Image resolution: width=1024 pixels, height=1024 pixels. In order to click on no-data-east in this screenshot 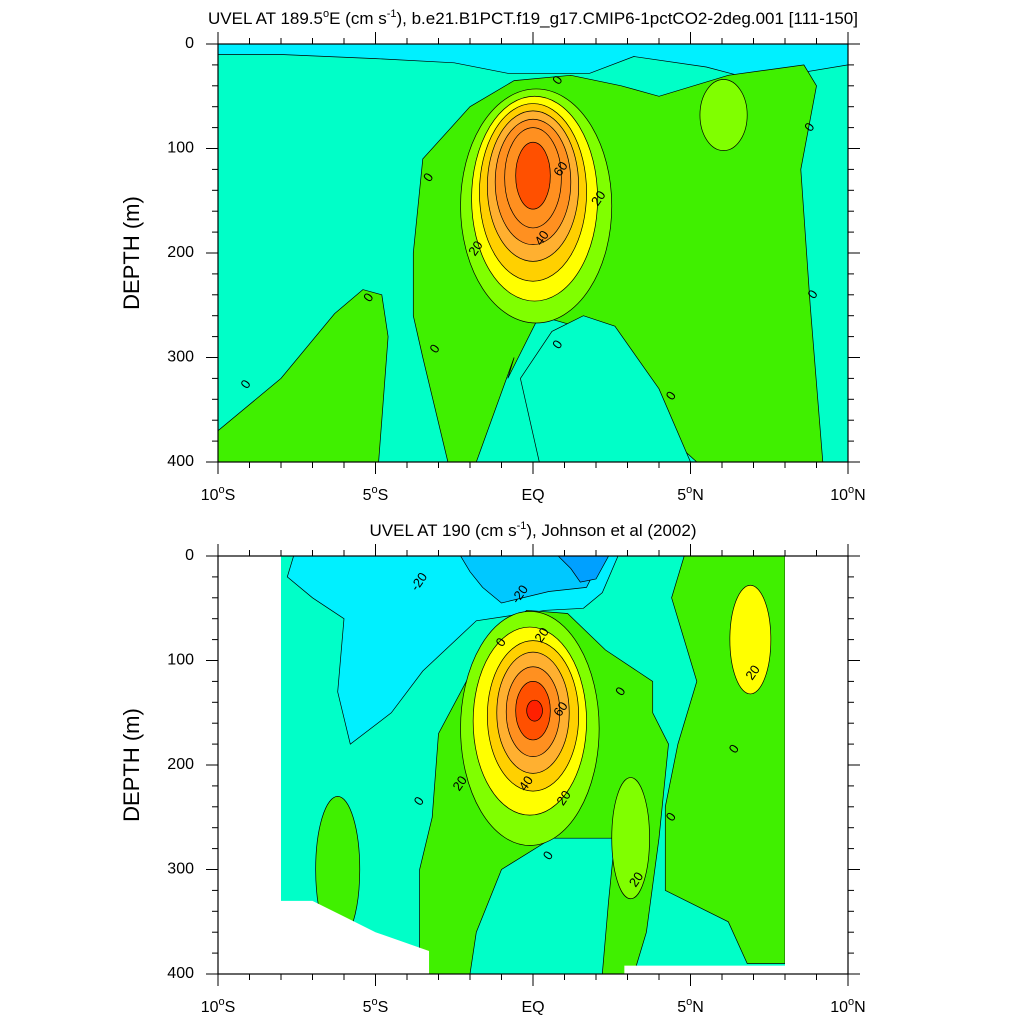, I will do `click(816, 765)`.